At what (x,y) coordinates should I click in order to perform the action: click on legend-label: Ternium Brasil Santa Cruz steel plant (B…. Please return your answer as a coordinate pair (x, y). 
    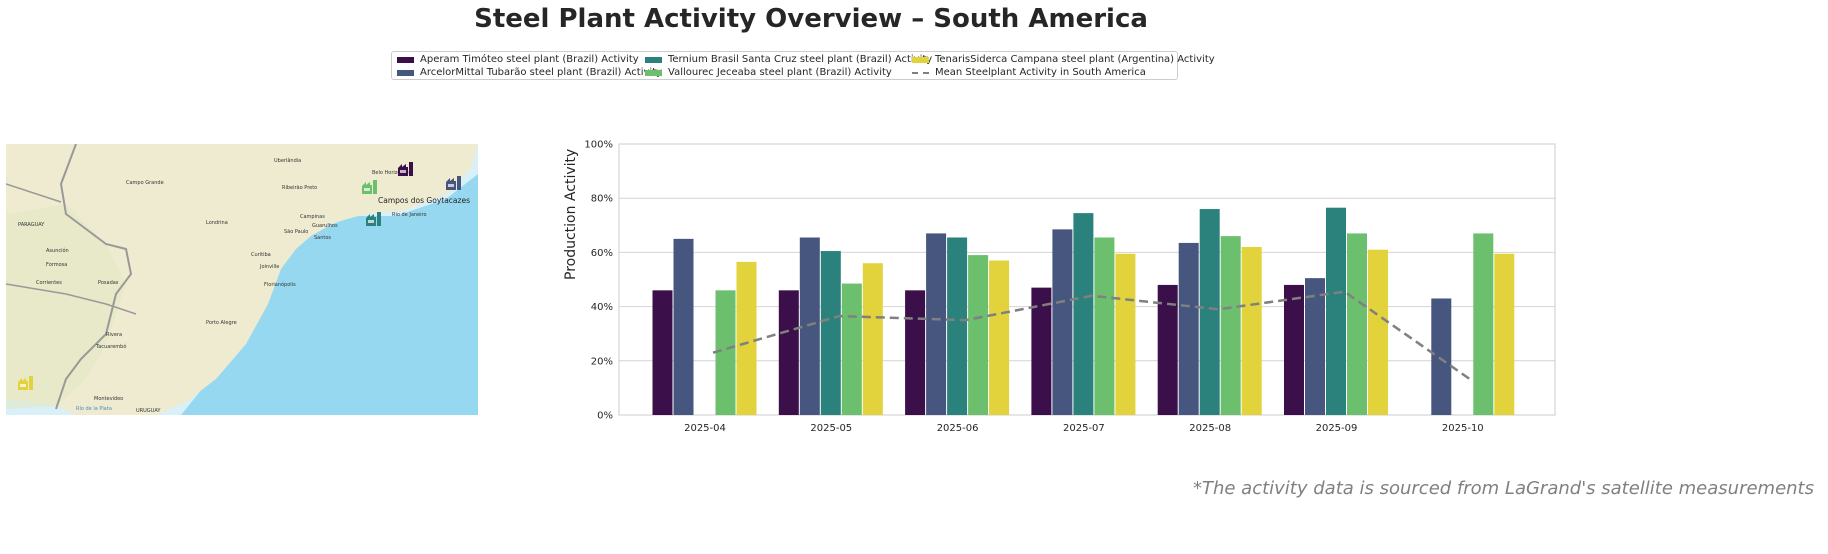
    Looking at the image, I should click on (800, 59).